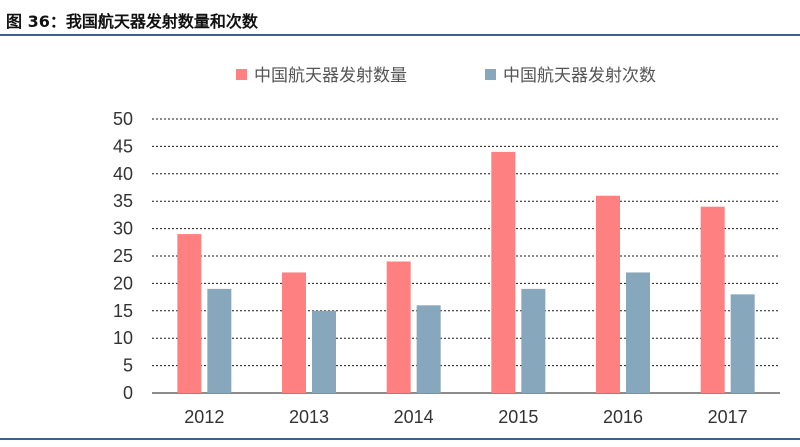 This screenshot has width=800, height=447. Describe the element at coordinates (728, 417) in the screenshot. I see `x-tick-label: 2017` at that location.